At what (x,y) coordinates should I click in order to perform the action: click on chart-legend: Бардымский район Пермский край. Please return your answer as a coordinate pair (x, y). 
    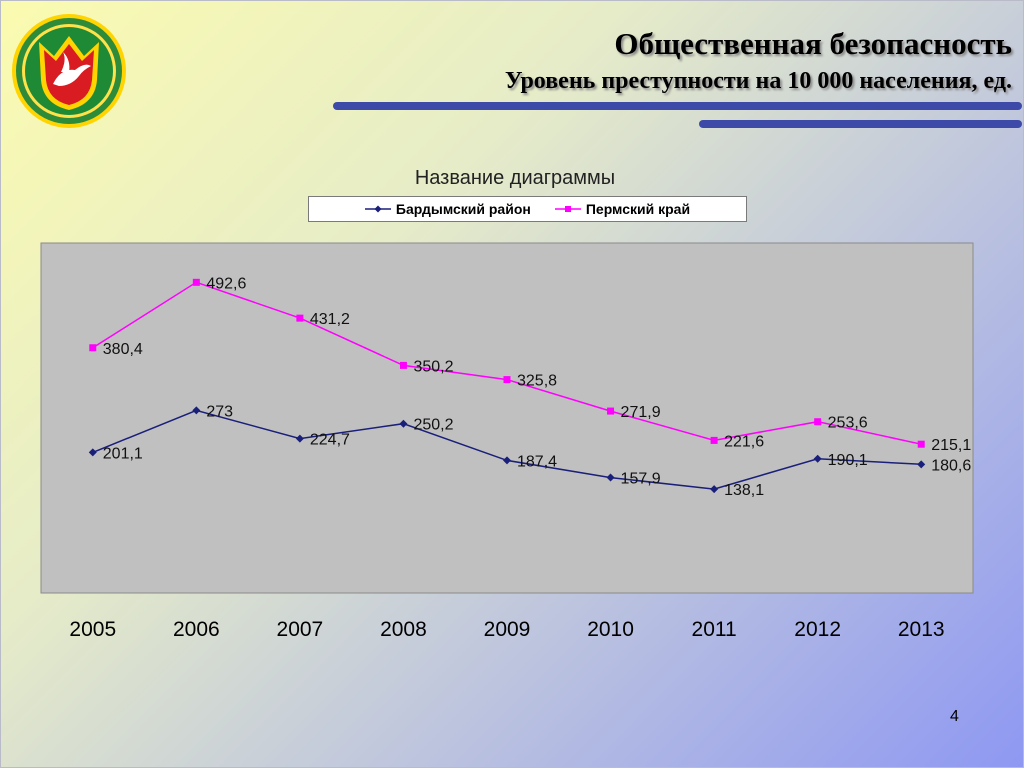
    Looking at the image, I should click on (527, 209).